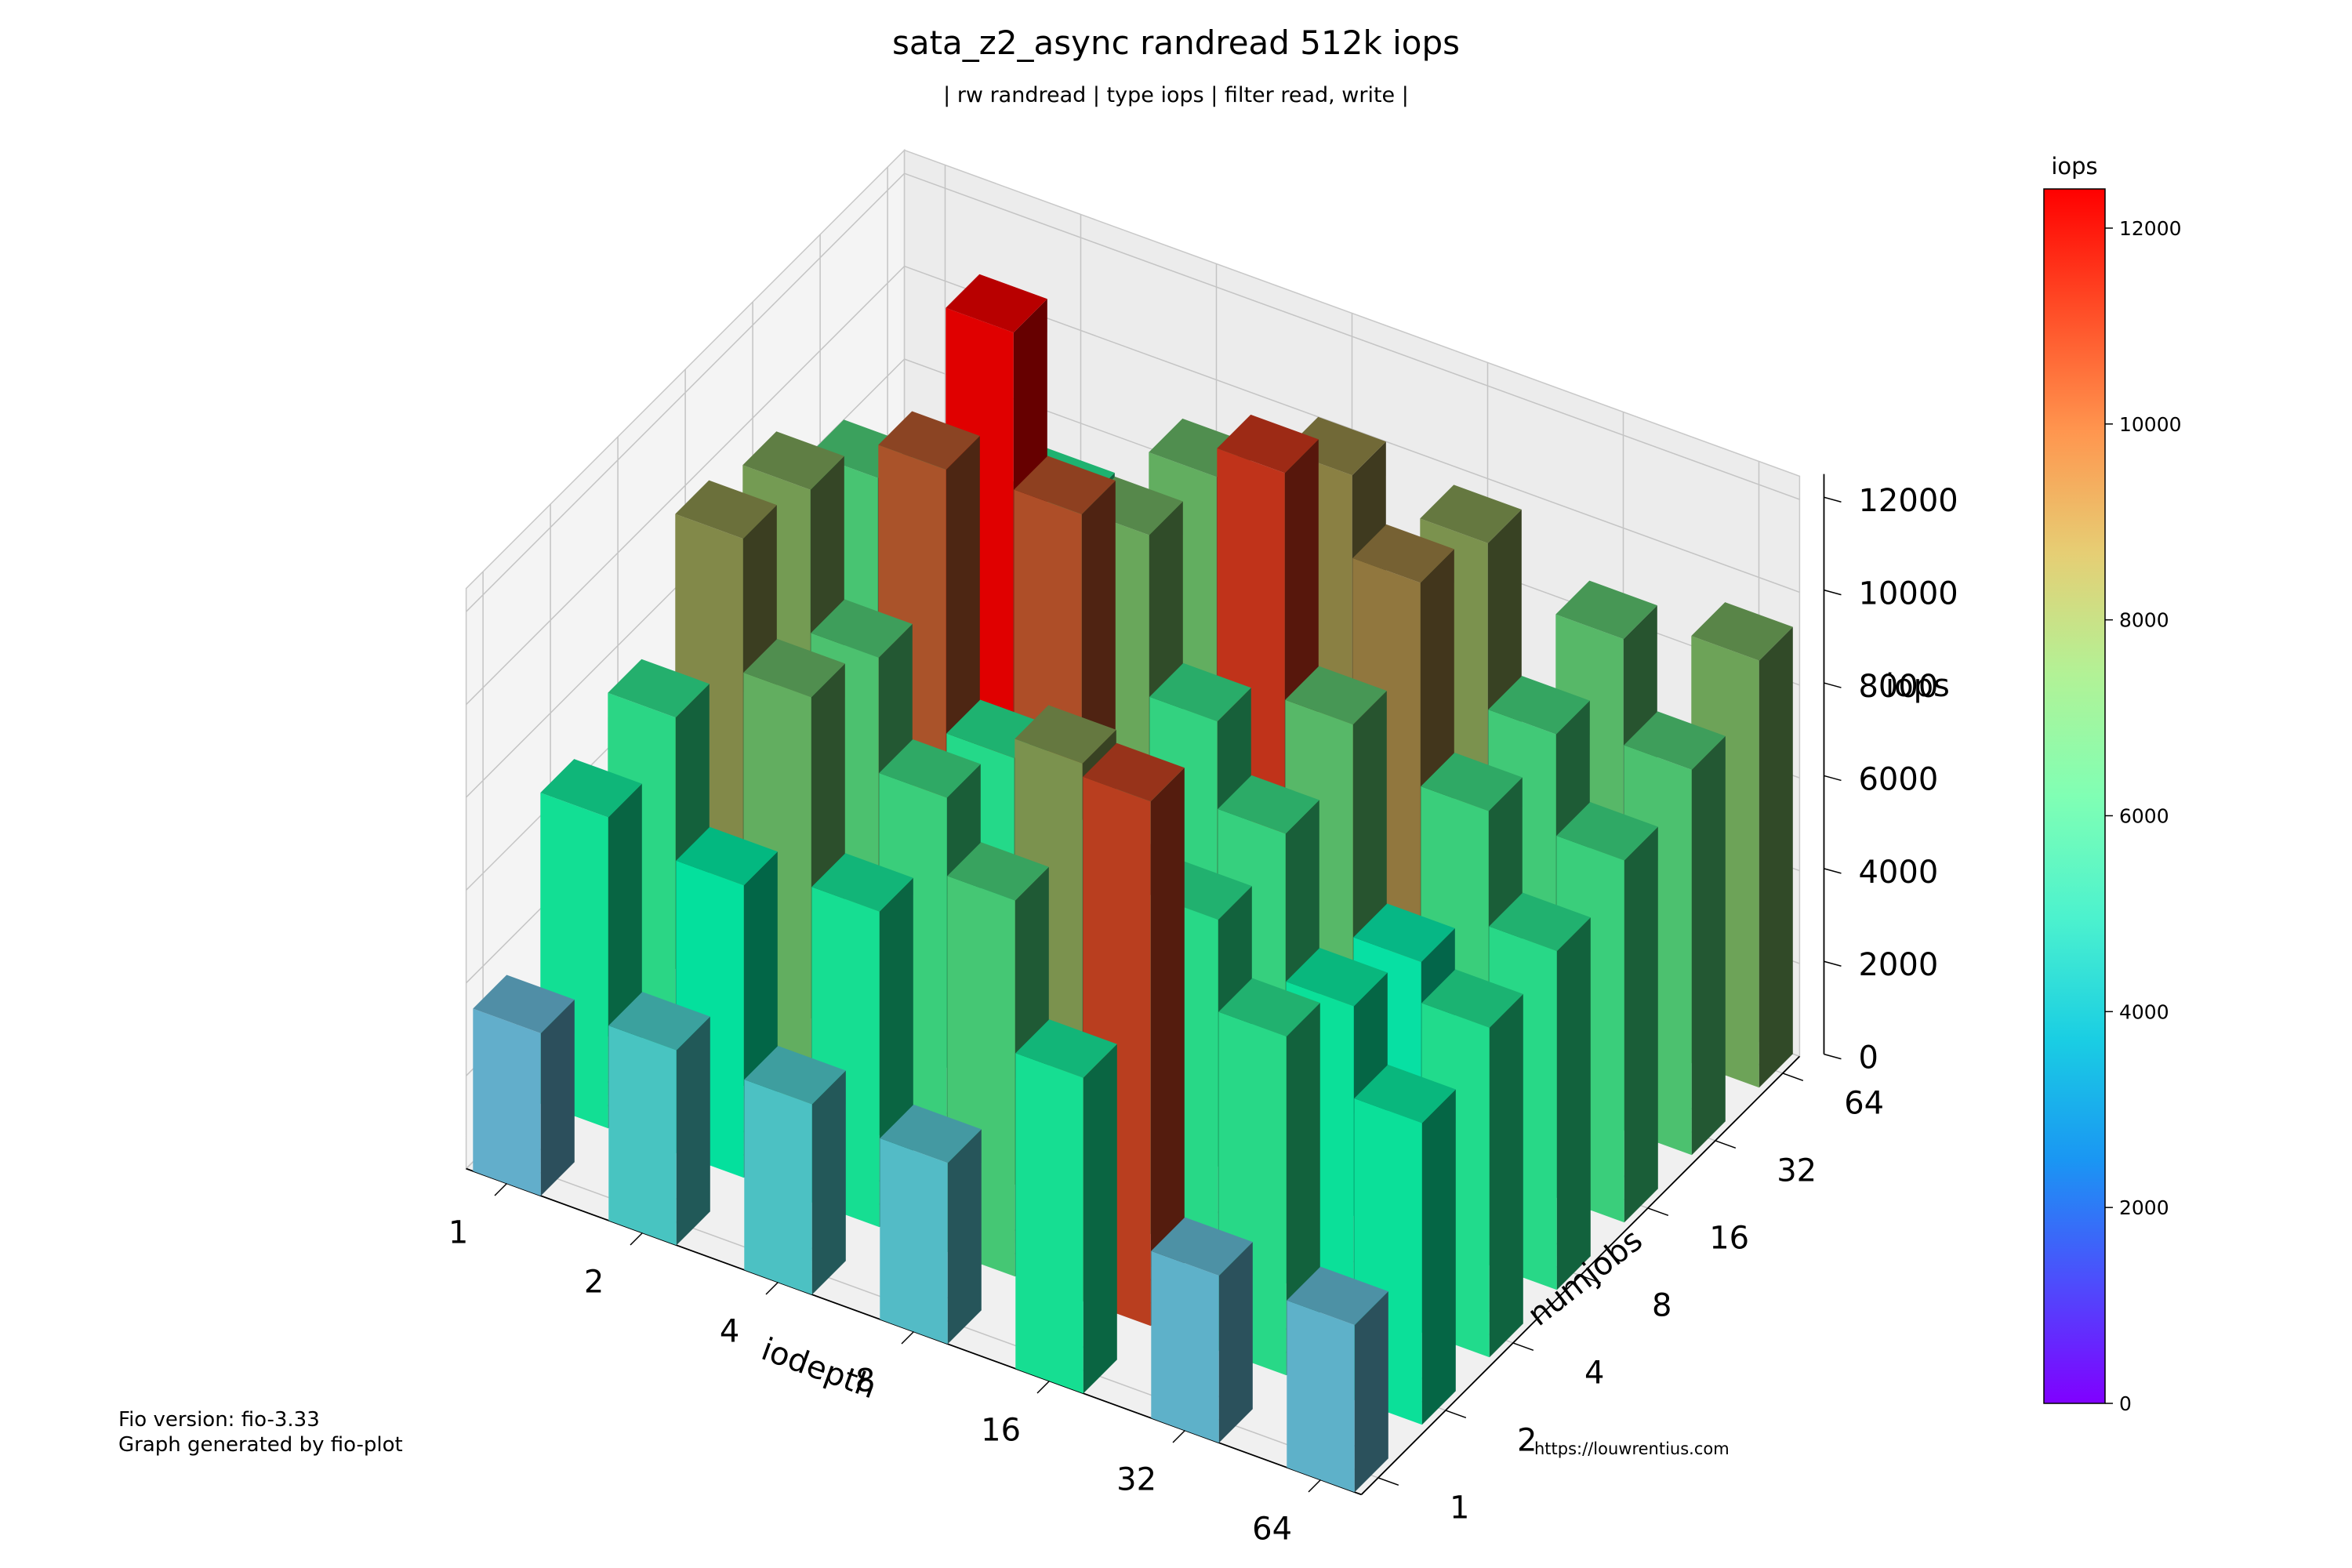 This screenshot has height=1568, width=2352. Describe the element at coordinates (219, 1420) in the screenshot. I see `fio-version-text: Fio version: fio-3.33` at that location.